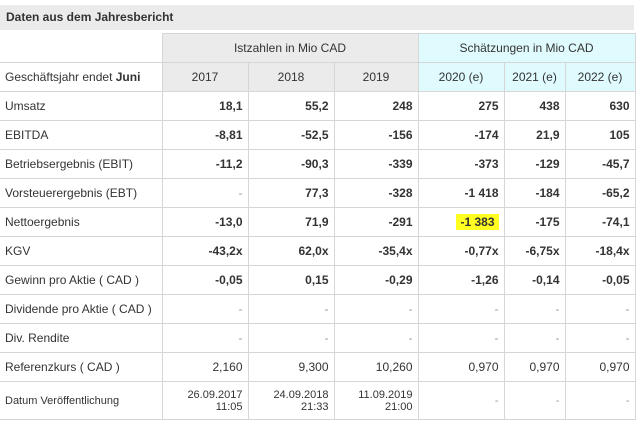  I want to click on cell-value: -52,5, so click(291, 135).